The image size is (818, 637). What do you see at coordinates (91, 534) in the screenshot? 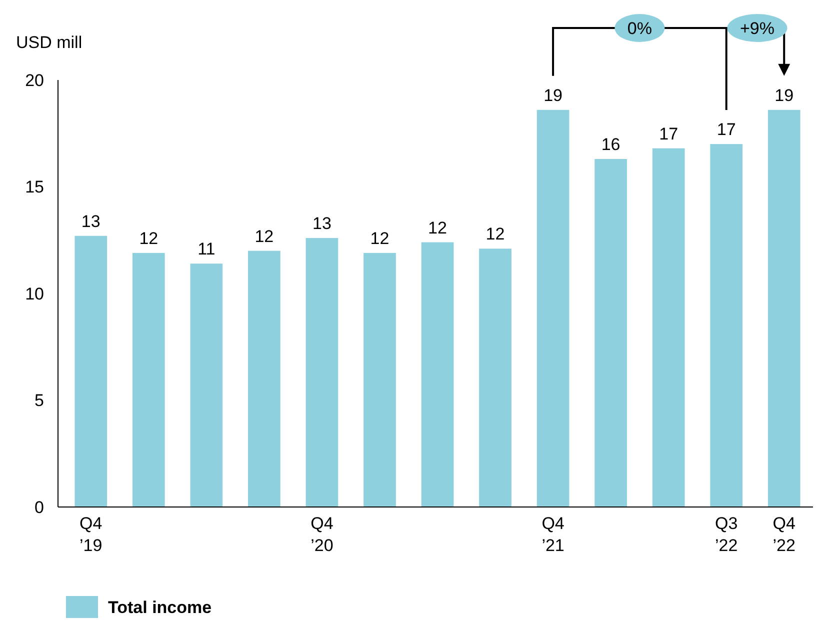
I see `x-tick-label: Q4 ’19` at bounding box center [91, 534].